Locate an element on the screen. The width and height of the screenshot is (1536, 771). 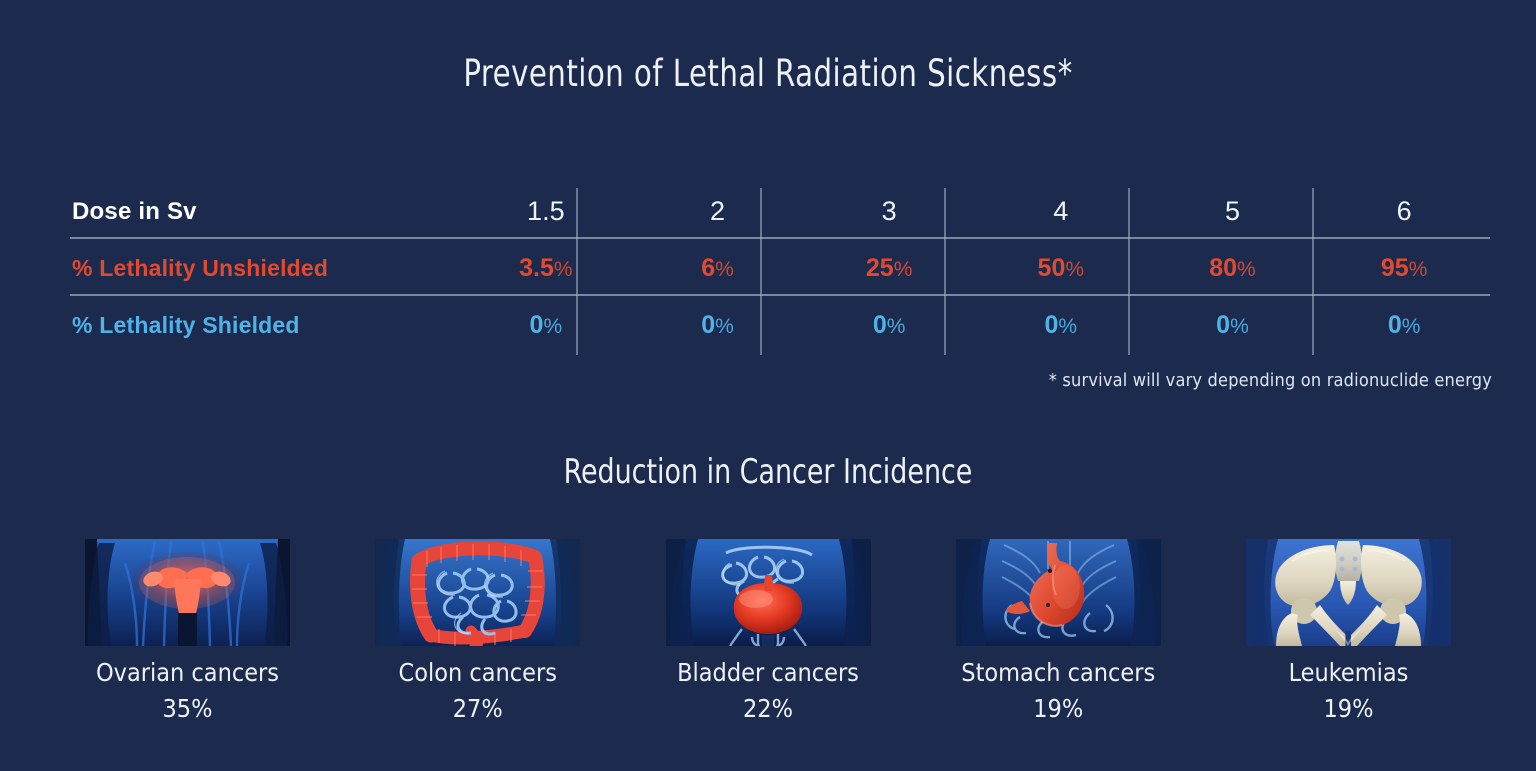
table-row-shielded: % Lethality Shielded 0% 0% 0% 0% 0% 0% is located at coordinates (780, 325).